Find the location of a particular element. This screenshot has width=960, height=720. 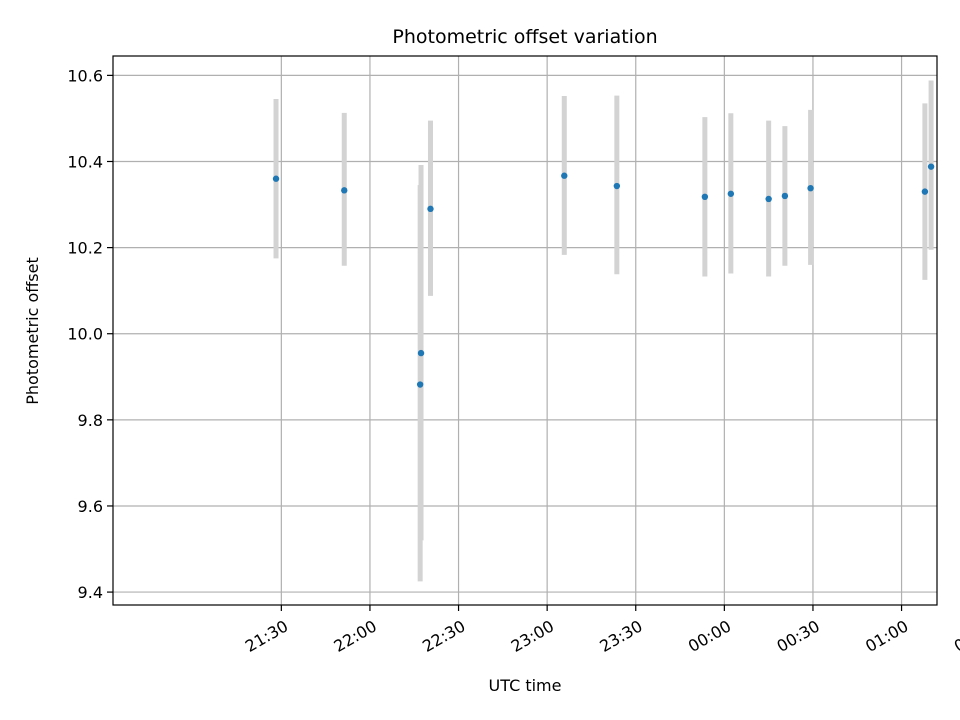

chart-title: Photometric offset variation is located at coordinates (524, 37).